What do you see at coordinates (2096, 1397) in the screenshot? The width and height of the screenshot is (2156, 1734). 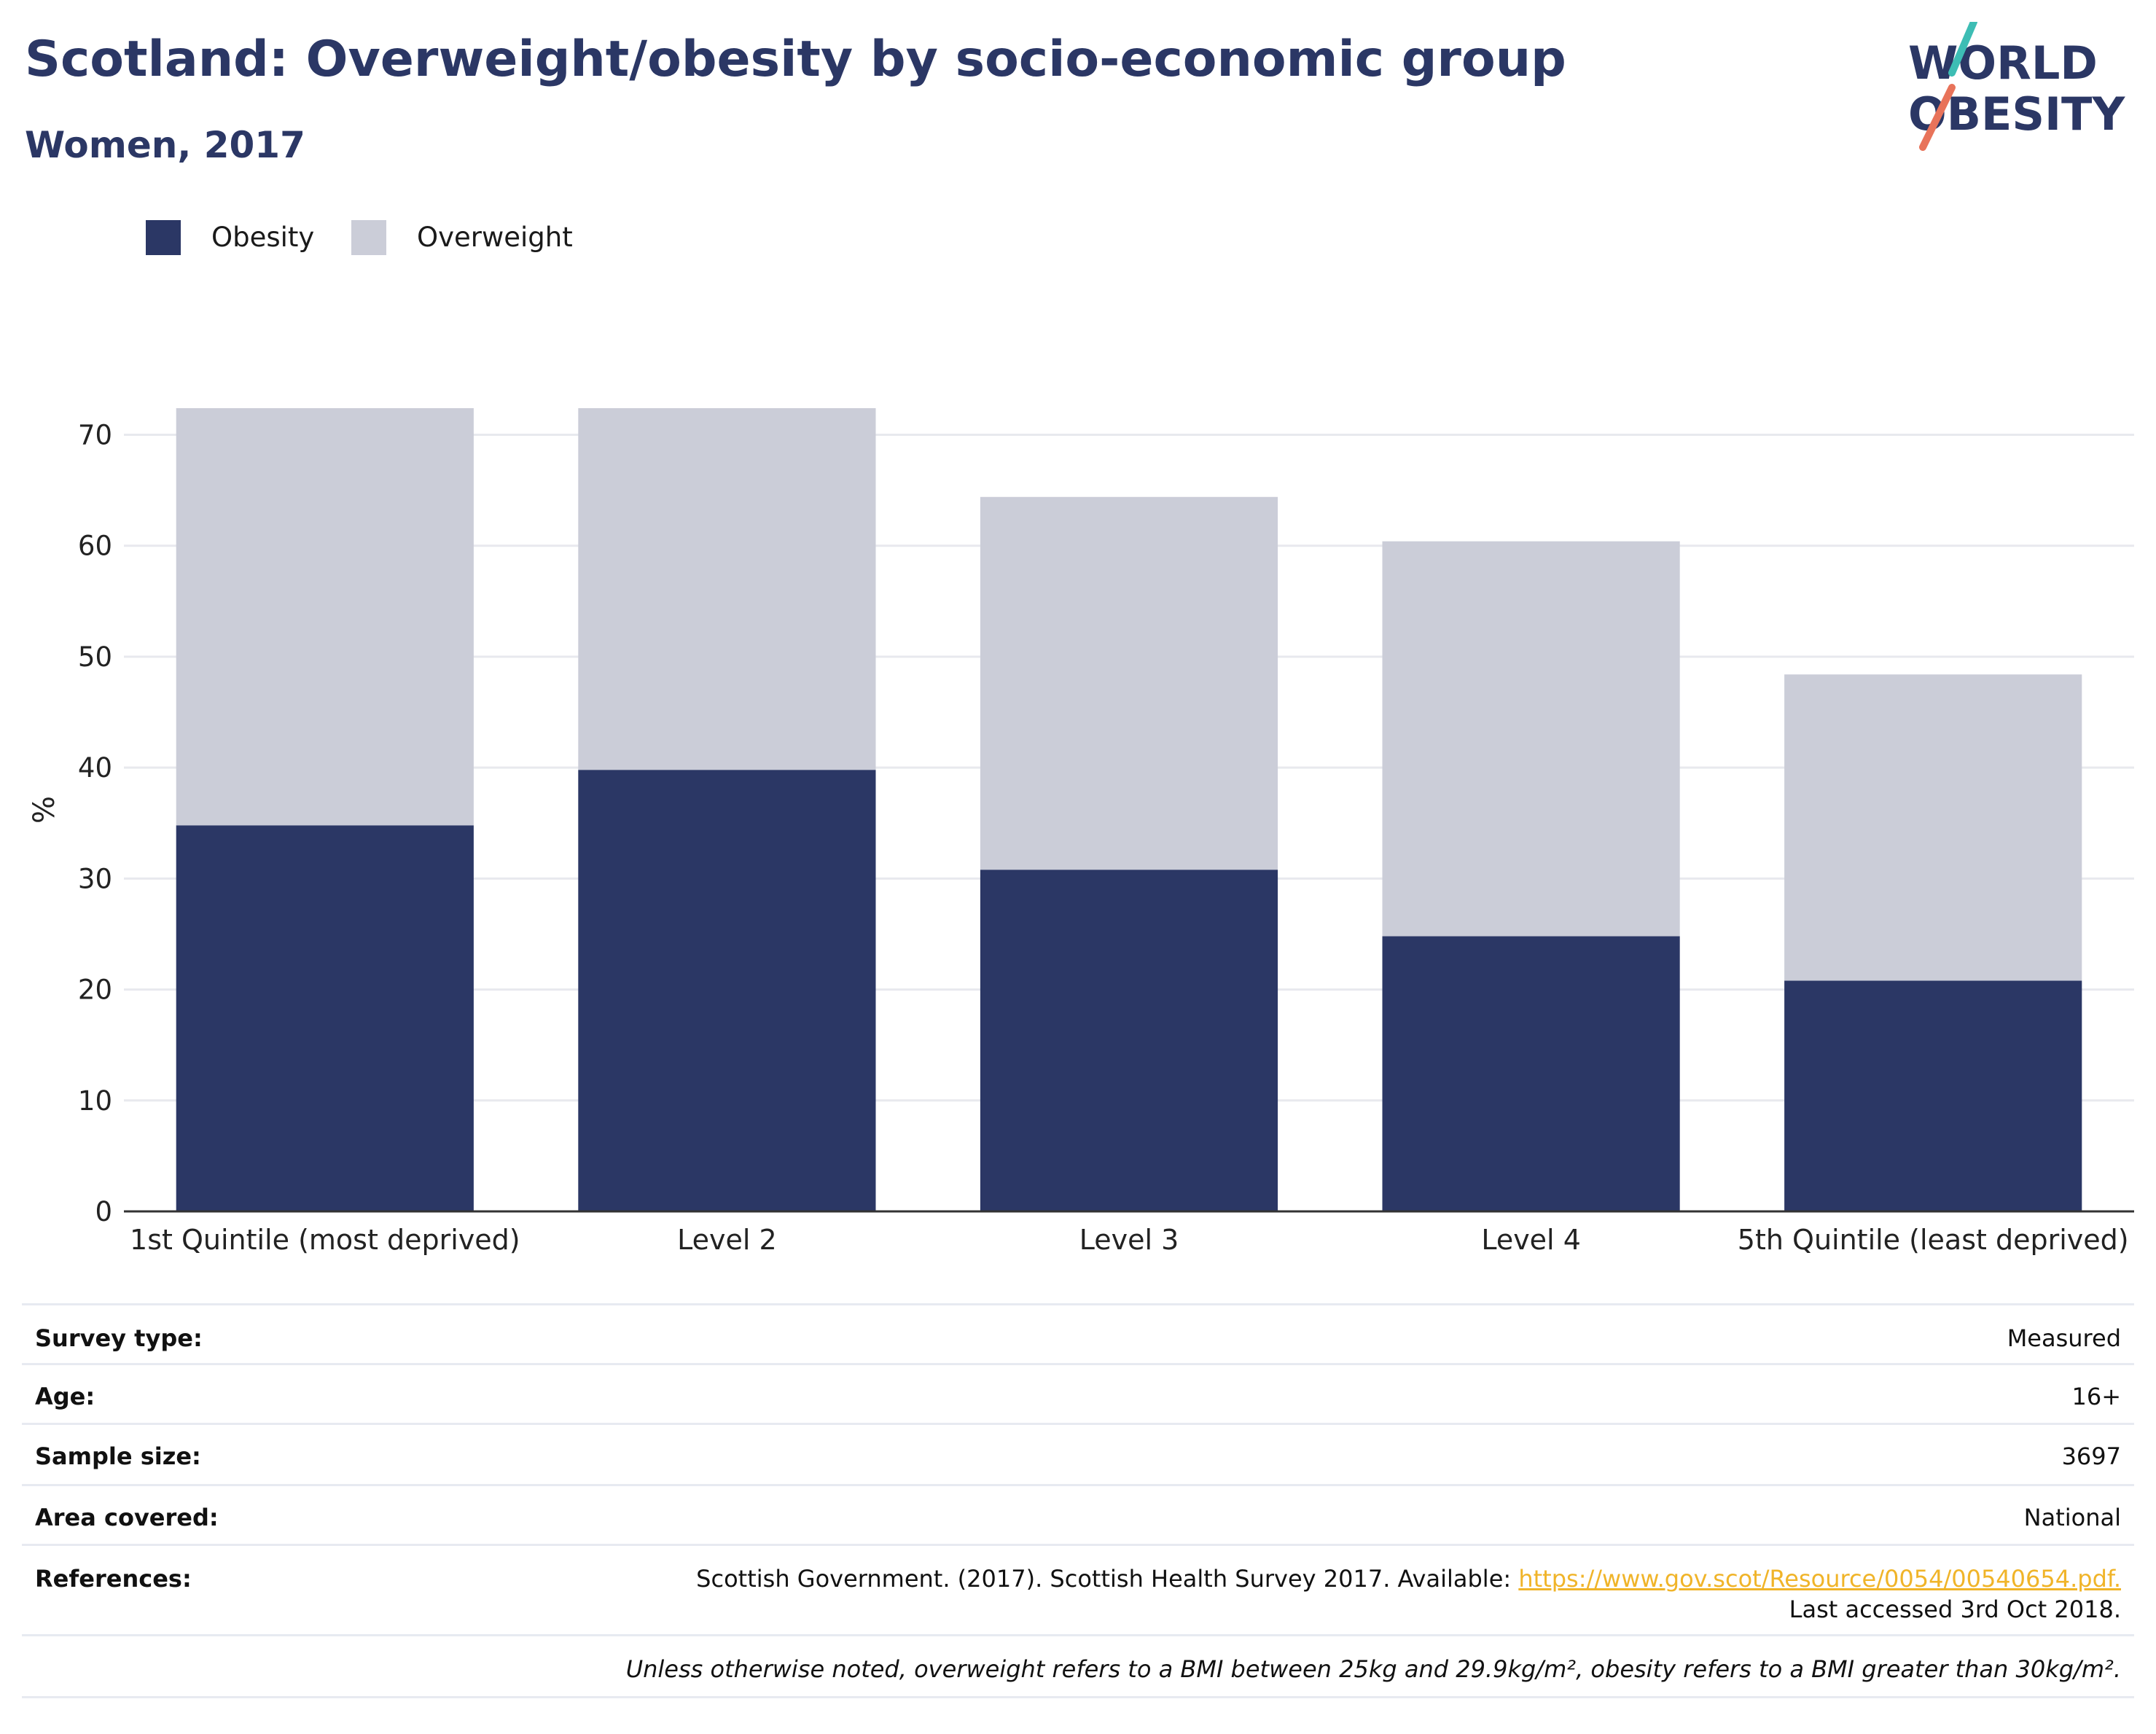 I see `meta-value-age: 16+` at bounding box center [2096, 1397].